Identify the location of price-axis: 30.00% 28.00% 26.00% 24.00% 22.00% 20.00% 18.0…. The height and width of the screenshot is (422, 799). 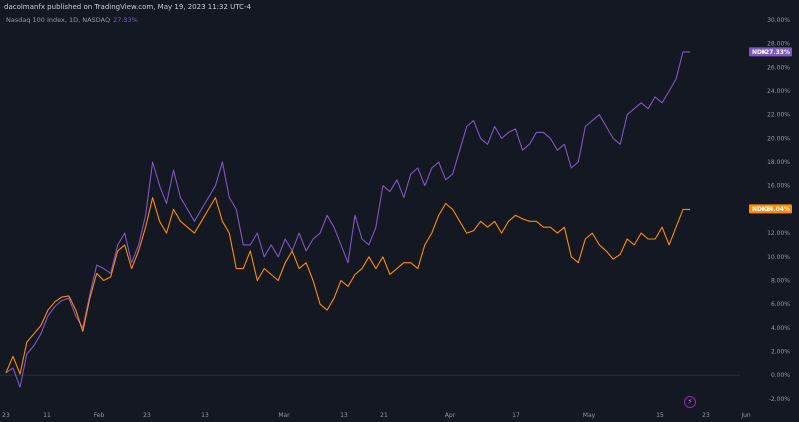
(778, 210).